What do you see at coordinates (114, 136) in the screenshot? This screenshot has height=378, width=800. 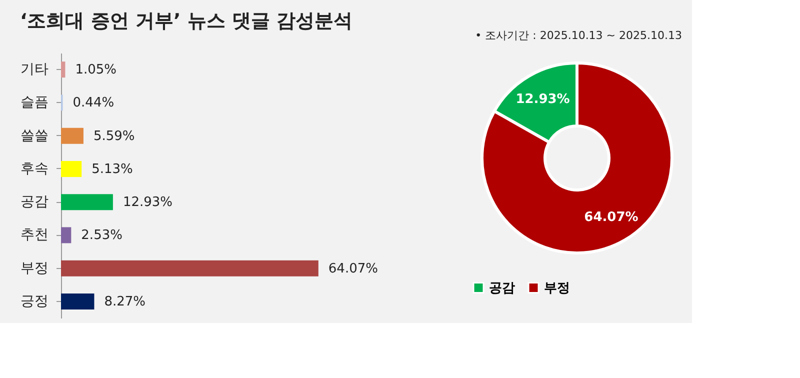 I see `data-label: 5.59%` at bounding box center [114, 136].